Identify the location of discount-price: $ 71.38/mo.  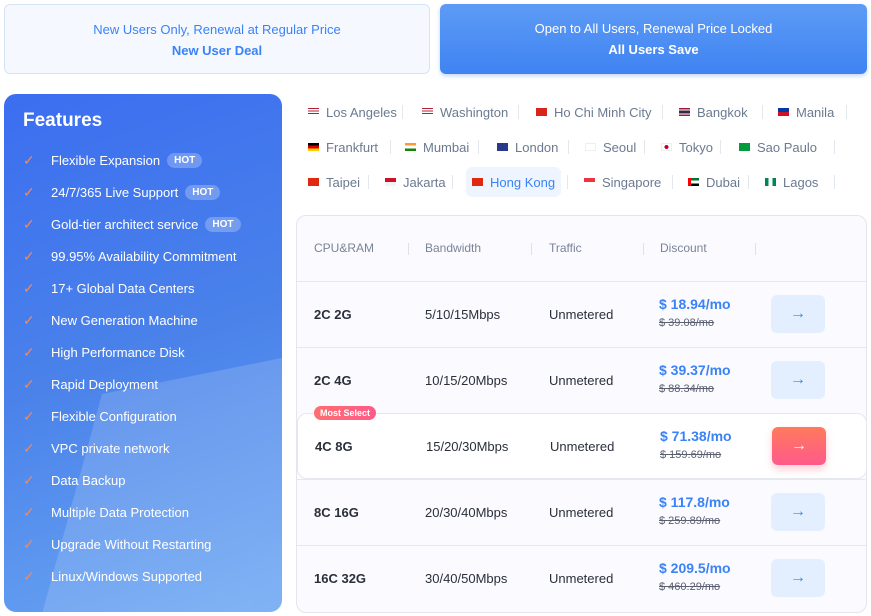
(696, 436).